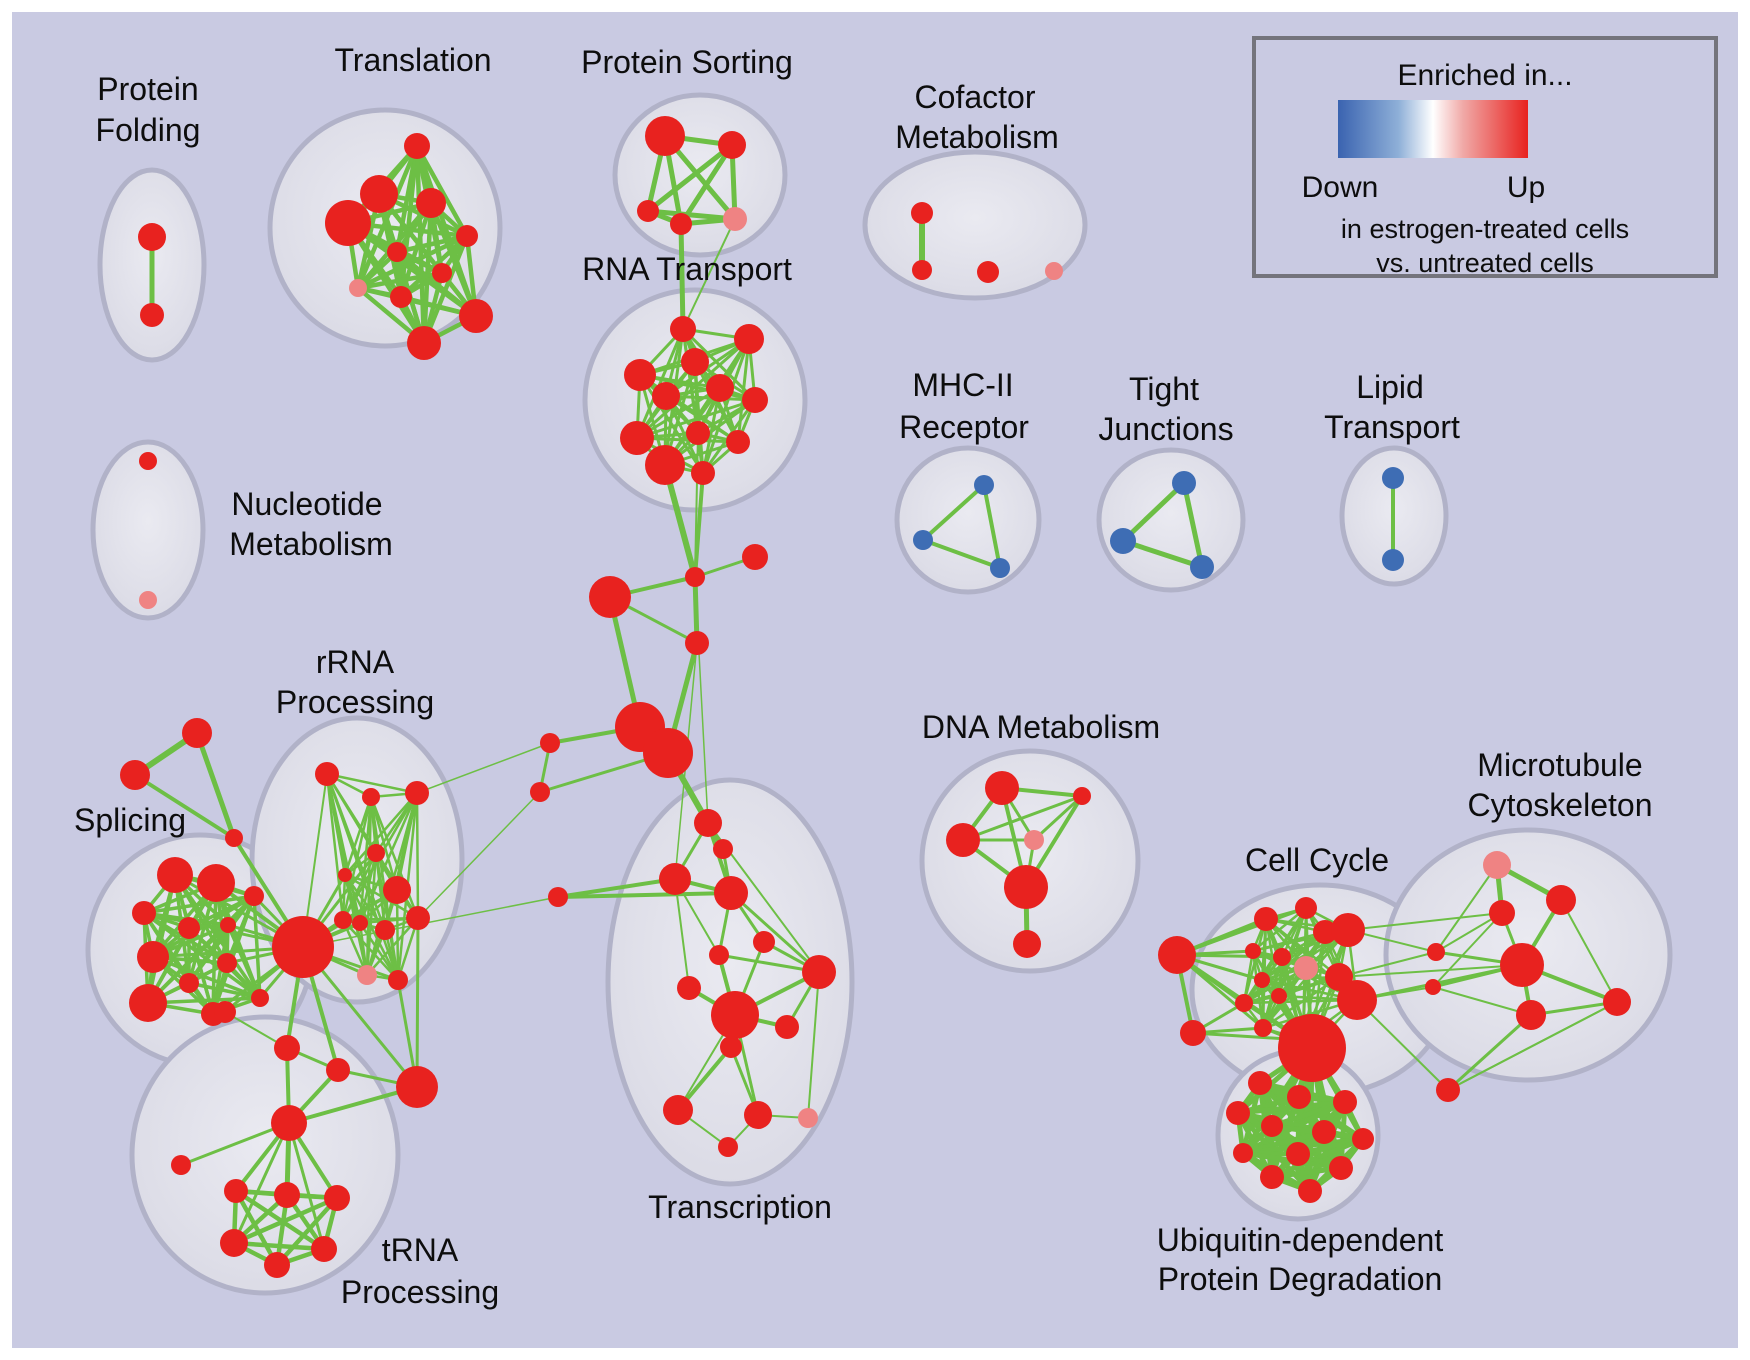 The height and width of the screenshot is (1360, 1750). Describe the element at coordinates (130, 820) in the screenshot. I see `cluster-label: Splicing` at that location.